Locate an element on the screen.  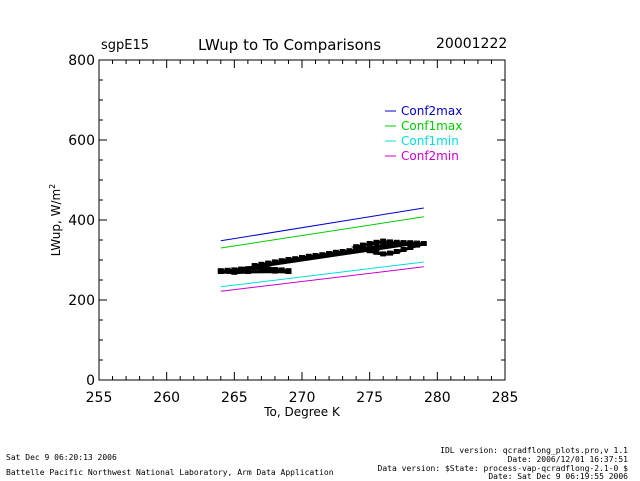
y-axis-label: LWup, W/m2 is located at coordinates (55, 220).